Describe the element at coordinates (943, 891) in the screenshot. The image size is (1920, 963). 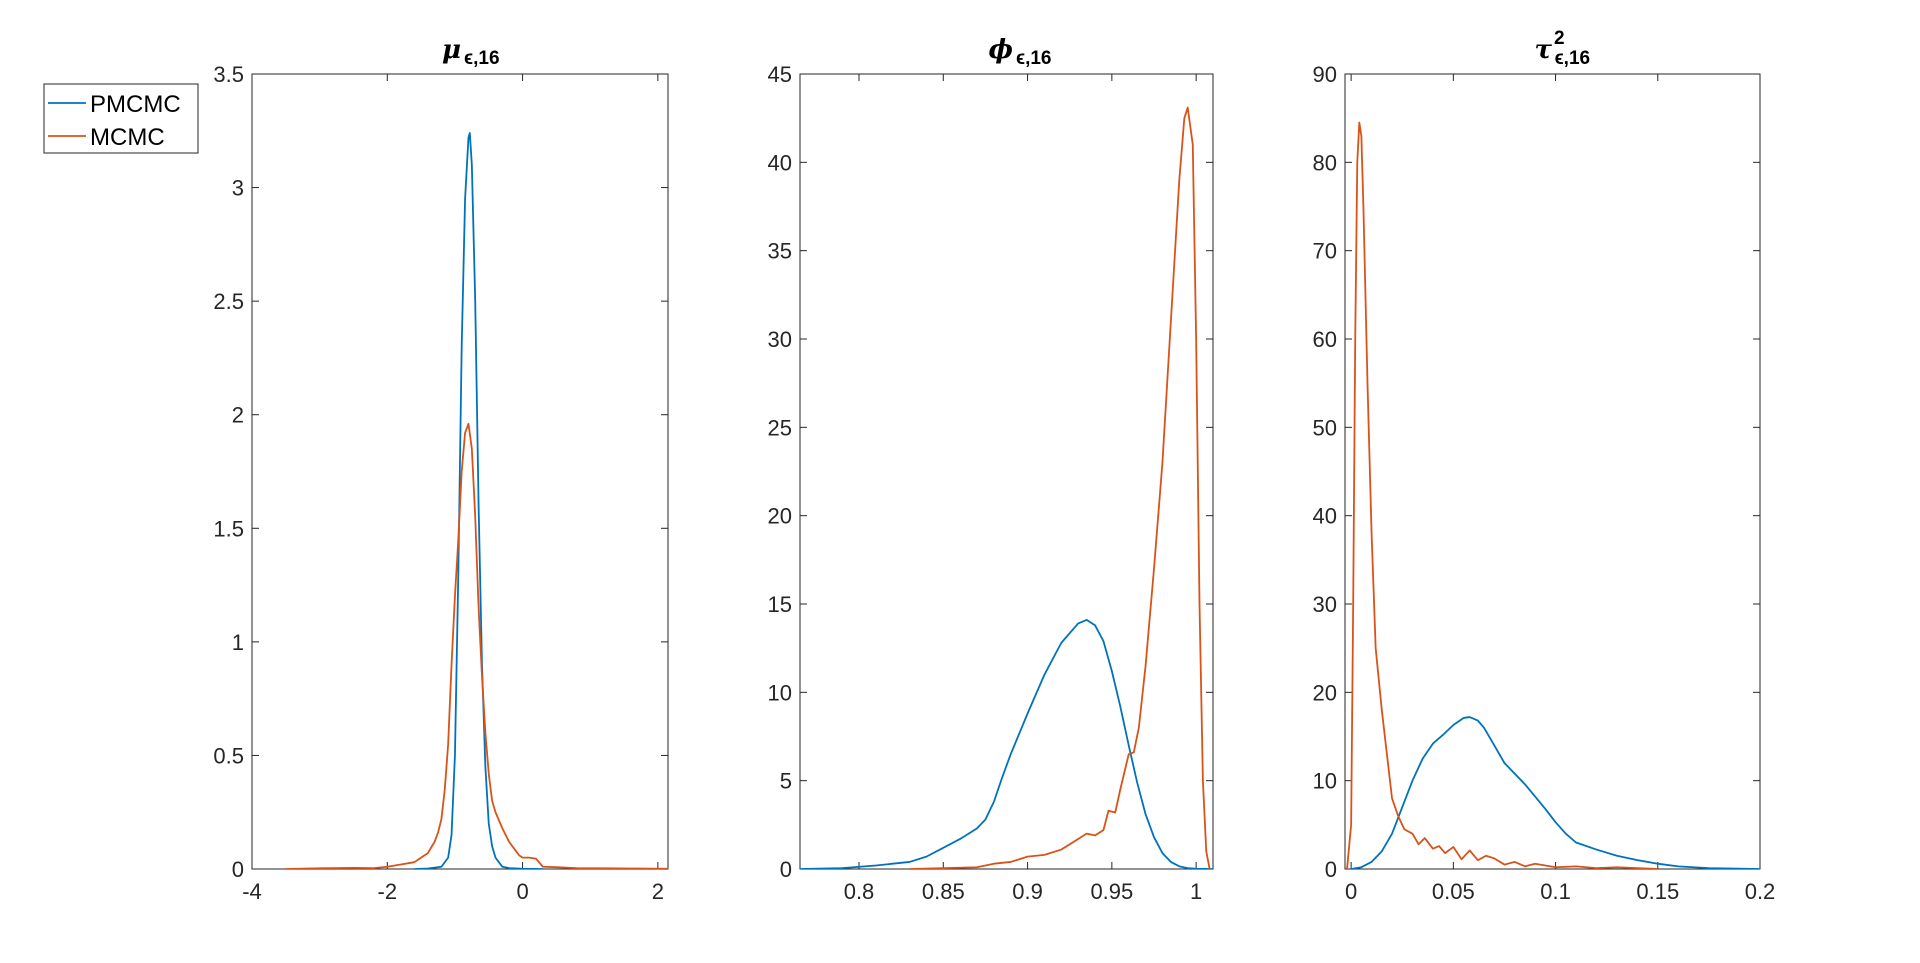
I see `x-tick-label: 0.85` at that location.